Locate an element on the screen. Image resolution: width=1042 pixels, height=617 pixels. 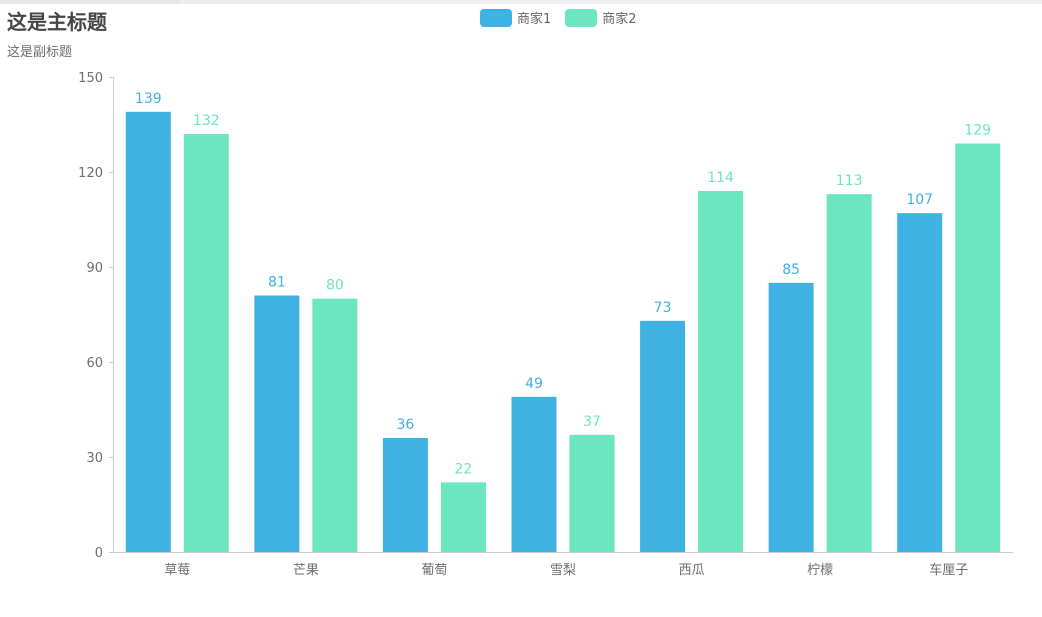
y-tick-label: 150 is located at coordinates (90, 78).